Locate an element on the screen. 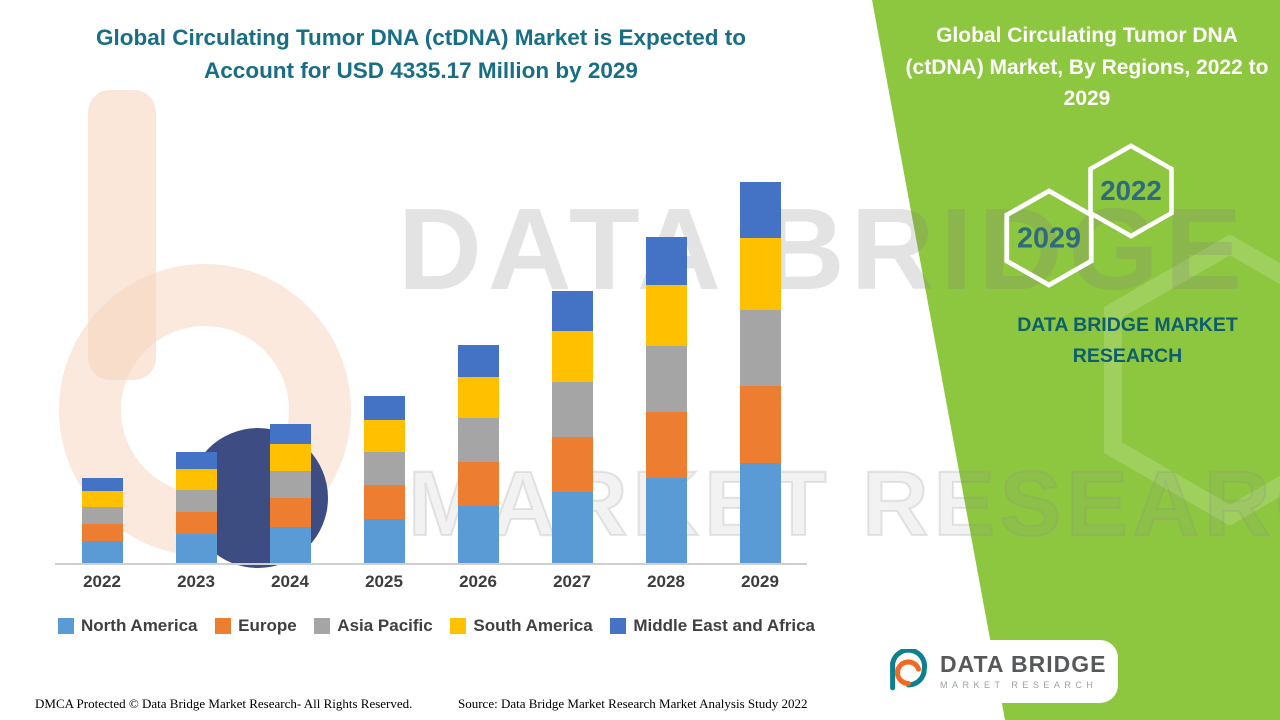 The image size is (1280, 720). hexagon-2029-label: 2029 is located at coordinates (1049, 239).